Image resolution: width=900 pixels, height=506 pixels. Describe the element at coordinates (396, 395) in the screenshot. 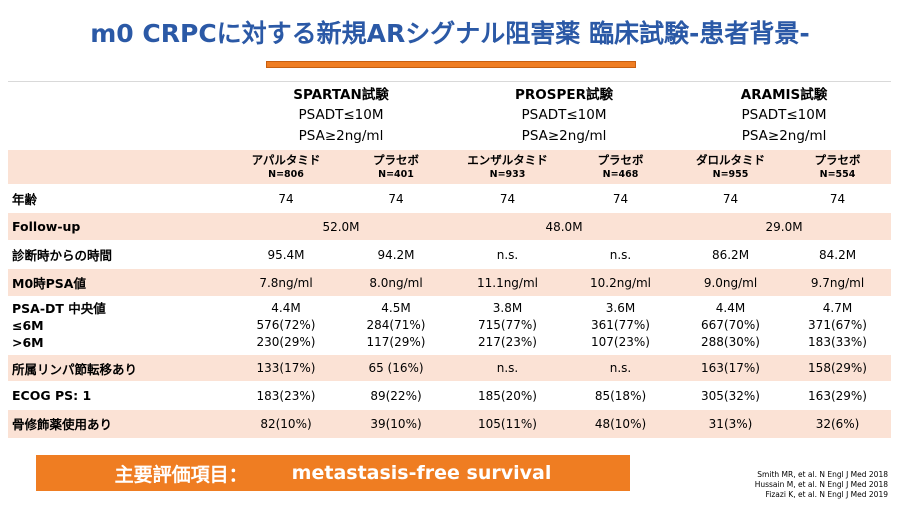

I see `table-cell: 89(22%)` at that location.